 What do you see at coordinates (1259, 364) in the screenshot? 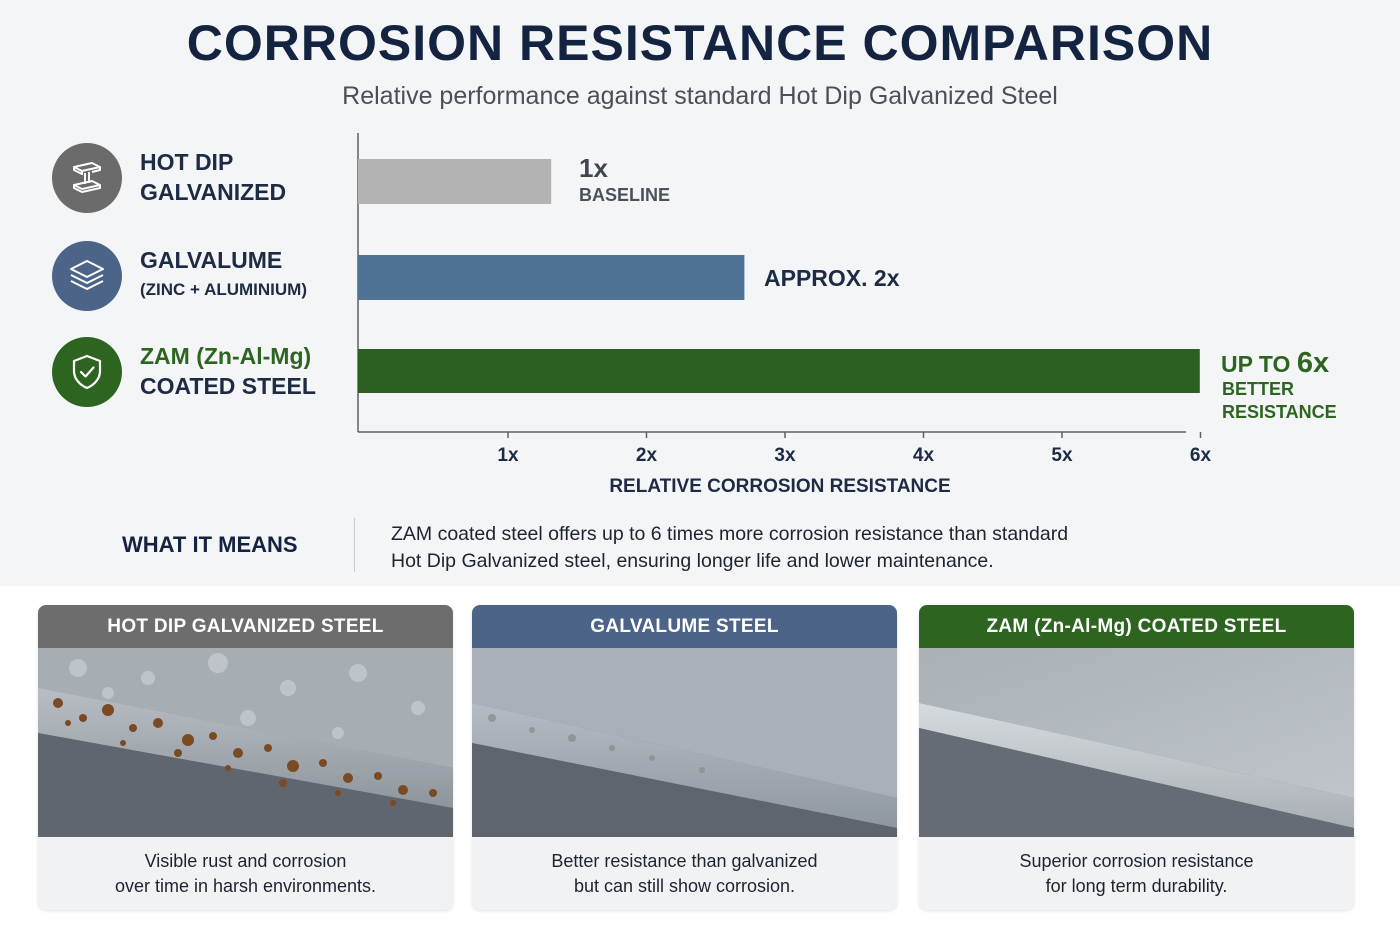
I see `bar-label-zam-prefix: UP TO` at bounding box center [1259, 364].